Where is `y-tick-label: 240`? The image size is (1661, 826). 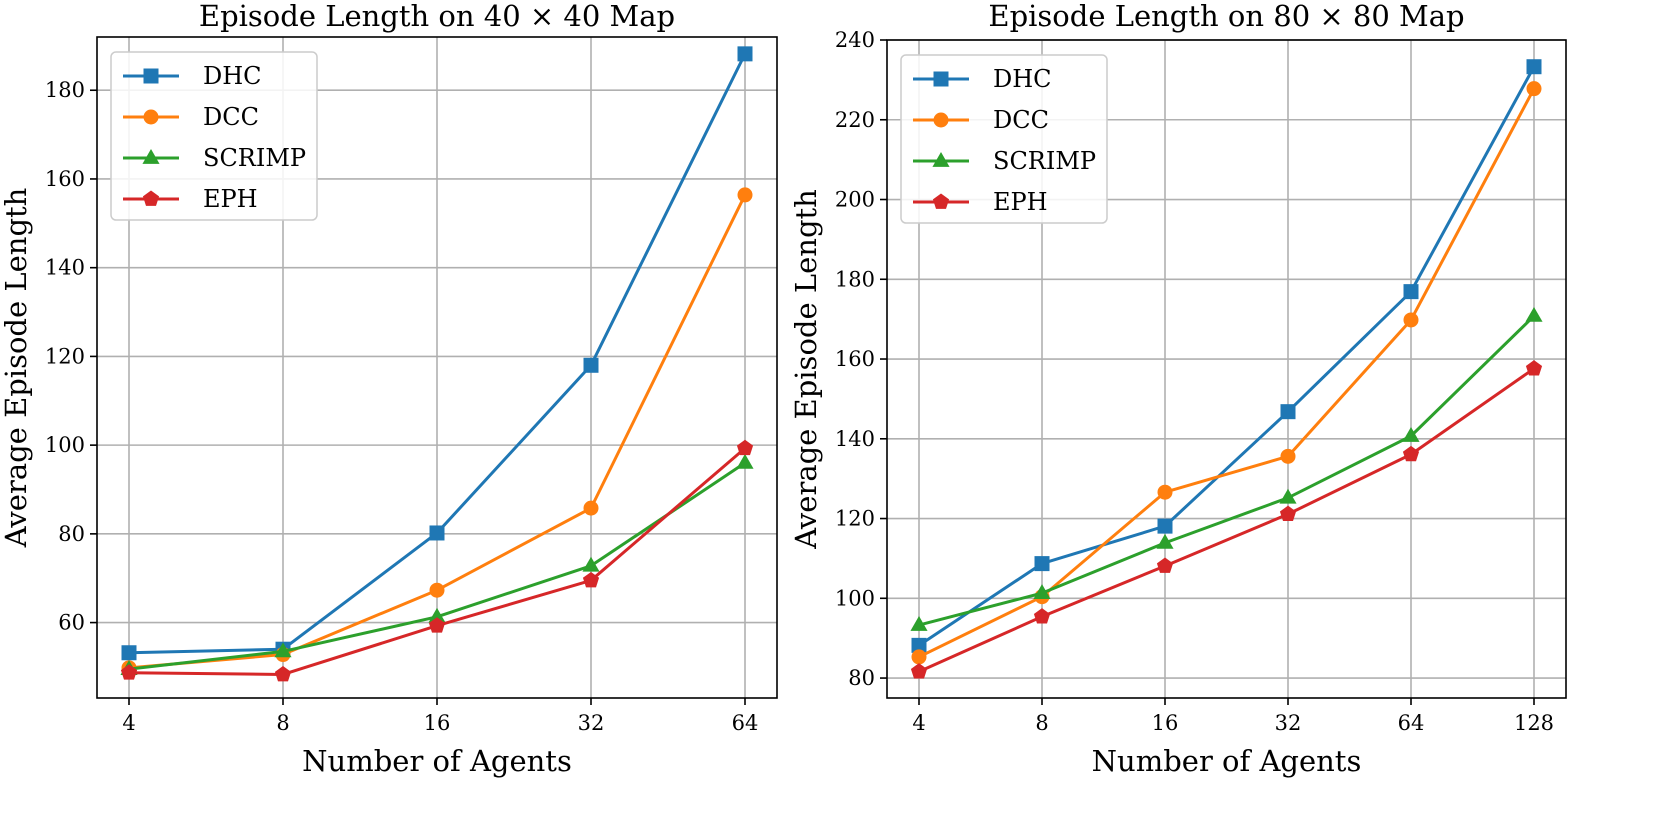 y-tick-label: 240 is located at coordinates (855, 40).